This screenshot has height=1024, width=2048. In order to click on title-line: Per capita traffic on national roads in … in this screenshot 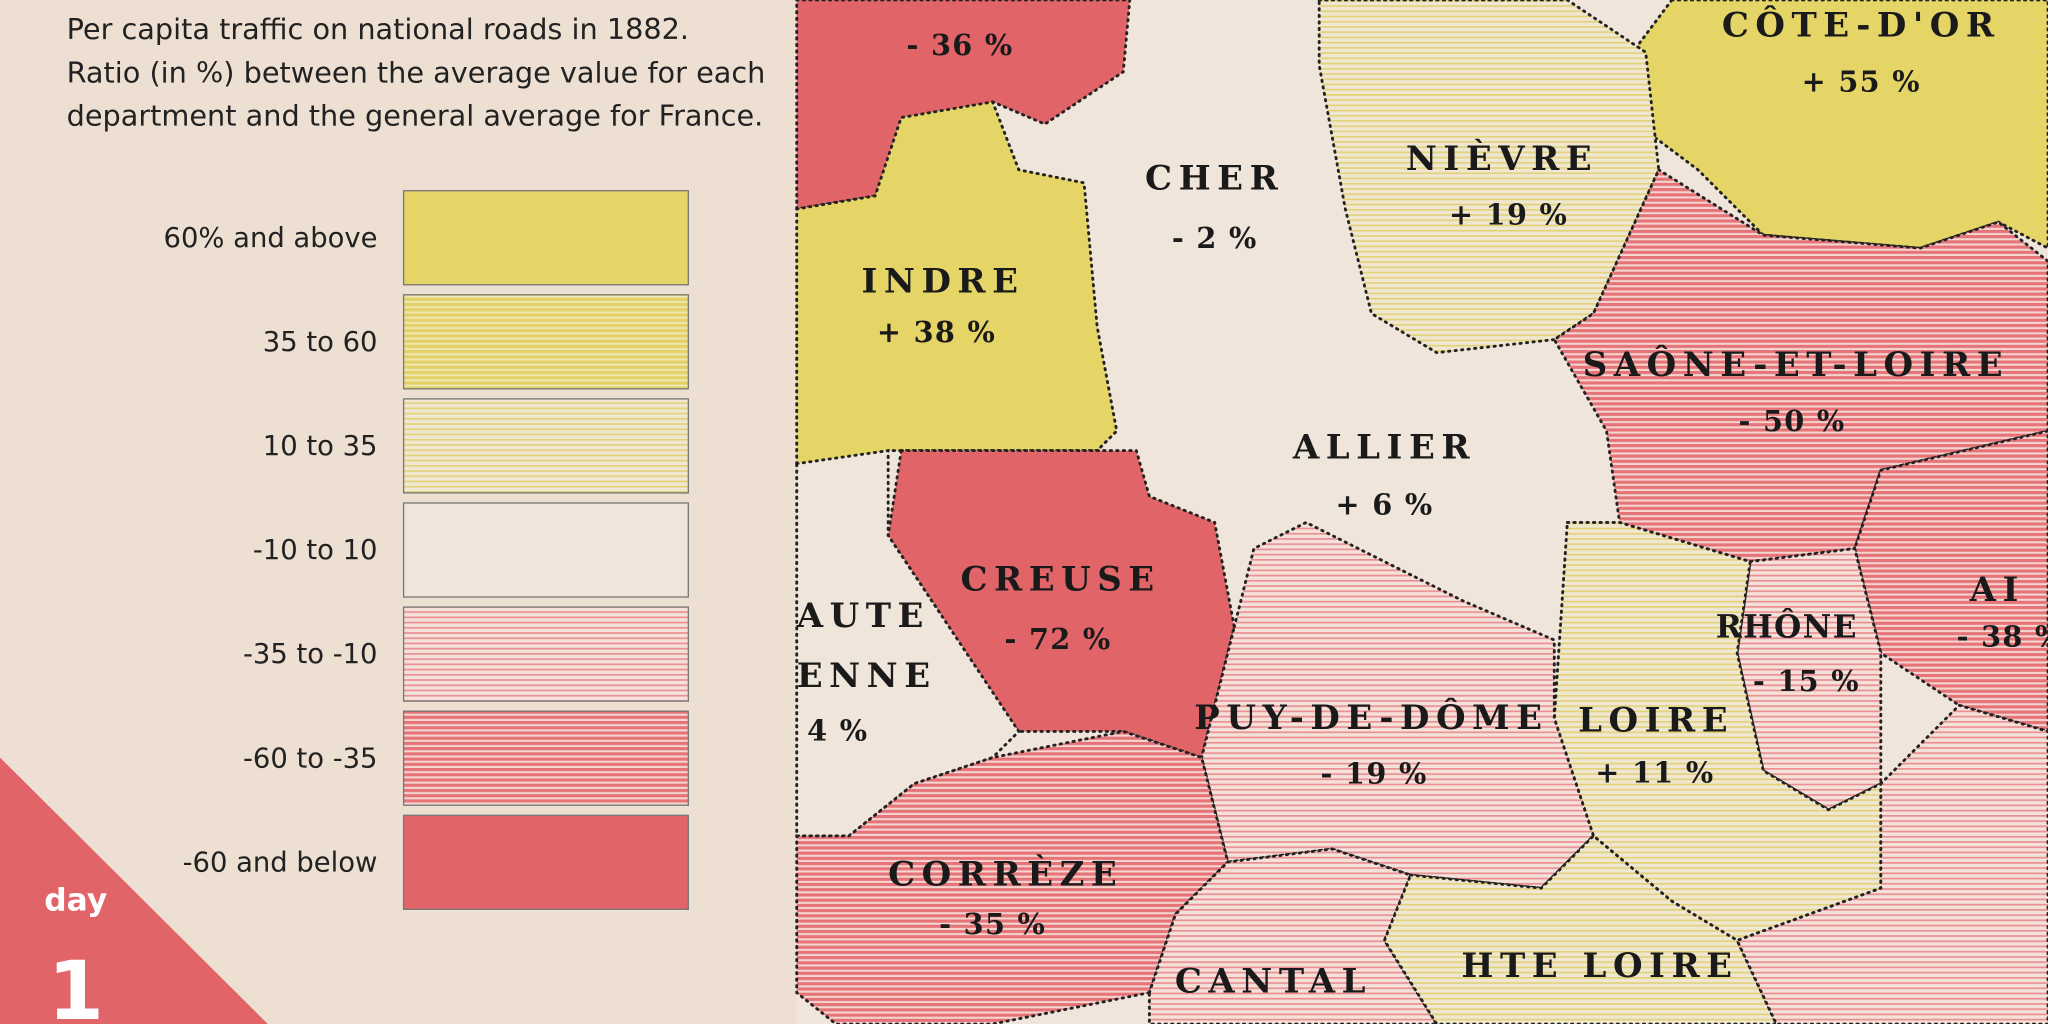, I will do `click(378, 29)`.